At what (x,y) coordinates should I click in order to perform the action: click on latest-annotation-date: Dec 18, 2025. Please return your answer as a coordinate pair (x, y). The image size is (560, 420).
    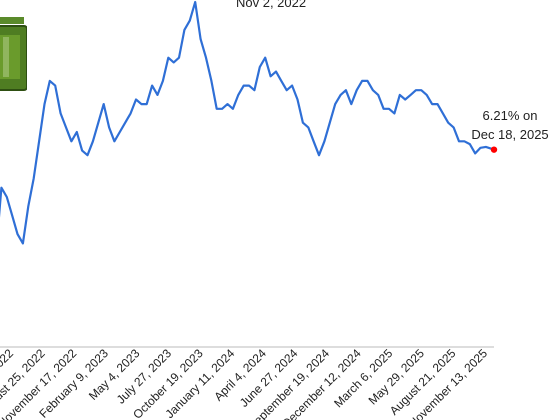
    Looking at the image, I should click on (510, 134).